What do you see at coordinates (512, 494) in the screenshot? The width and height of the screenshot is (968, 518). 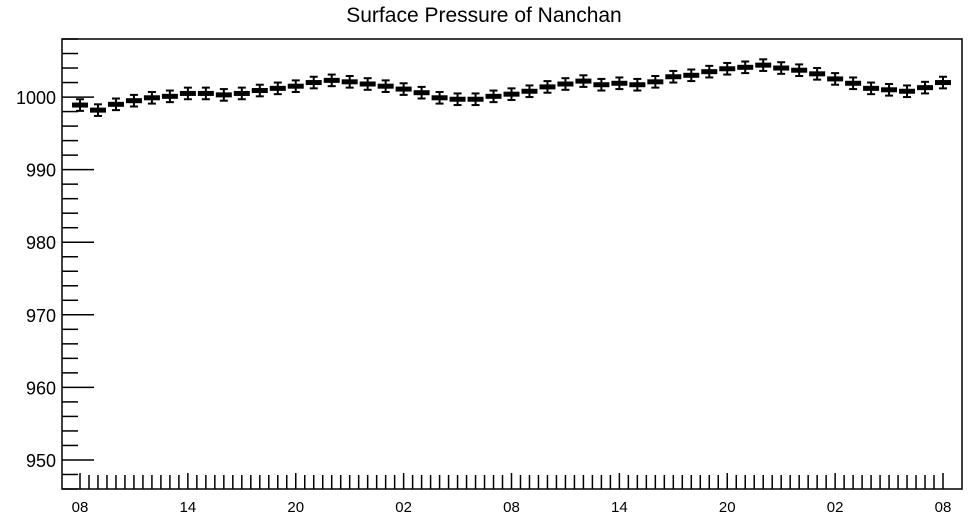 I see `x-axis: 08 14 20 02 08 14 20 02 08` at bounding box center [512, 494].